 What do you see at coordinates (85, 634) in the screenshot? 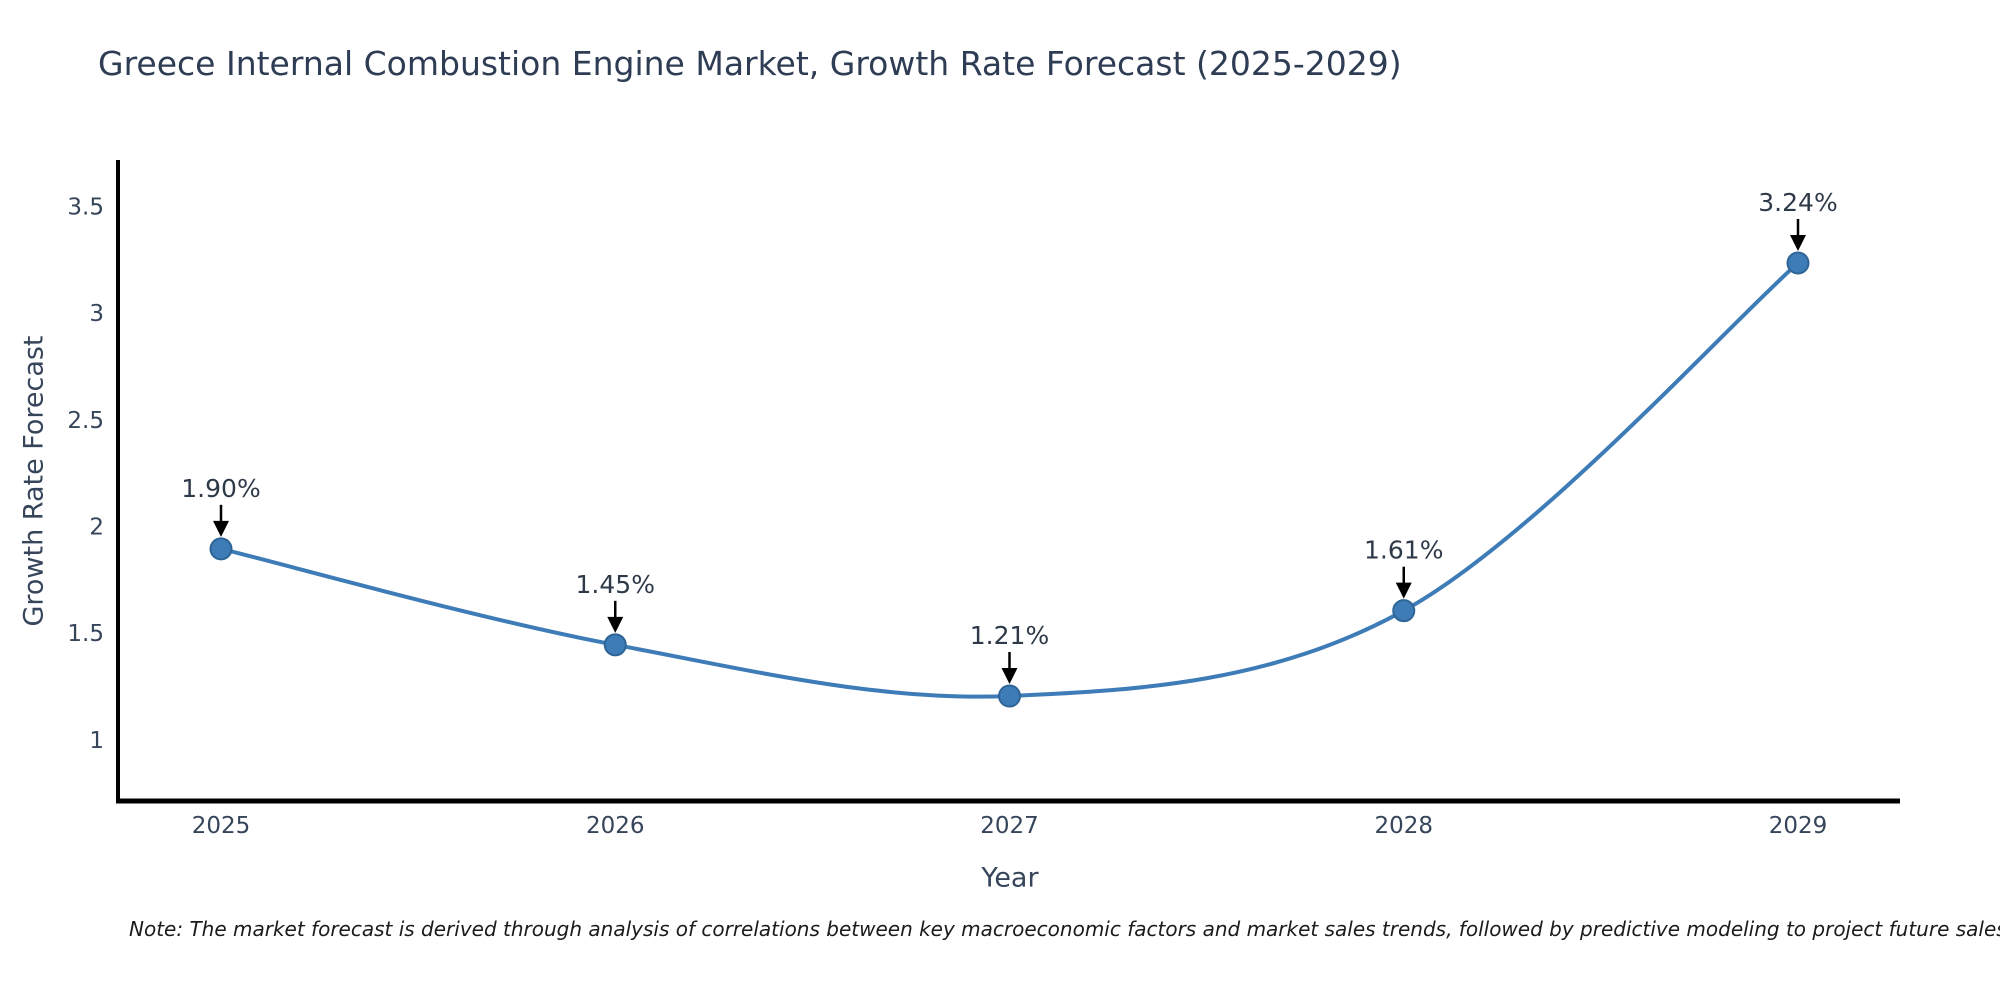
I see `y-tick-label: 1.5` at bounding box center [85, 634].